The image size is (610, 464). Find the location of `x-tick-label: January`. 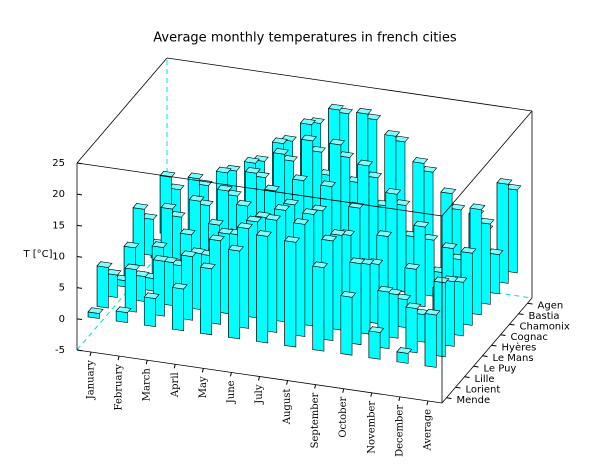

x-tick-label: January is located at coordinates (91, 380).